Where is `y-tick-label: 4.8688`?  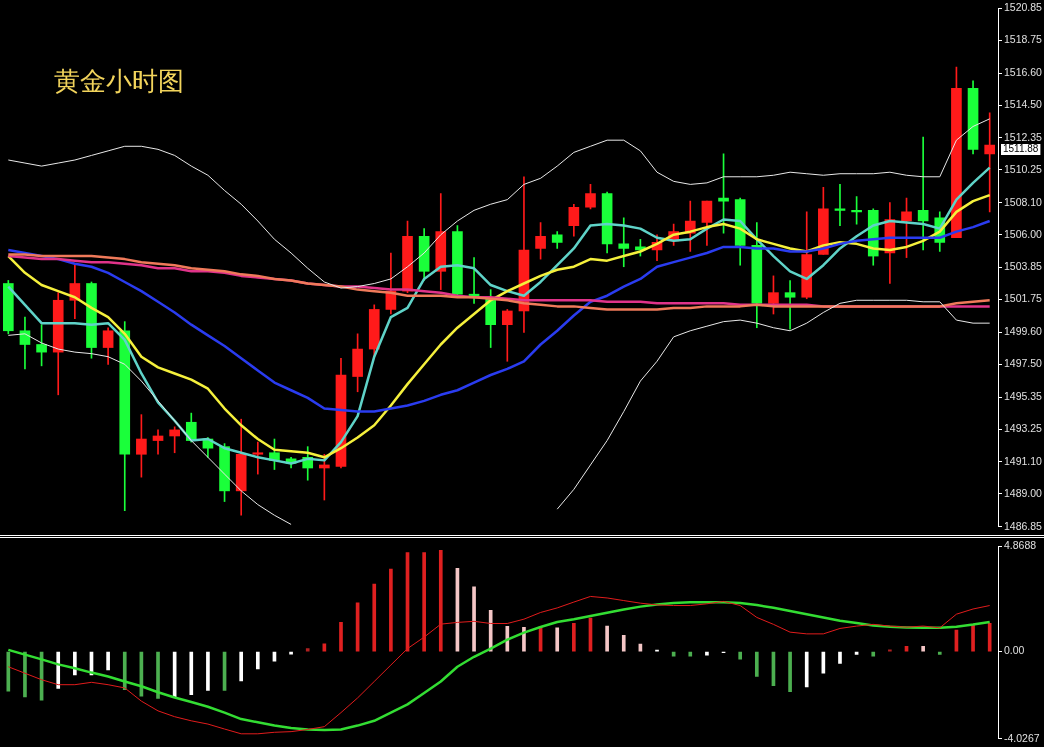 y-tick-label: 4.8688 is located at coordinates (1020, 545).